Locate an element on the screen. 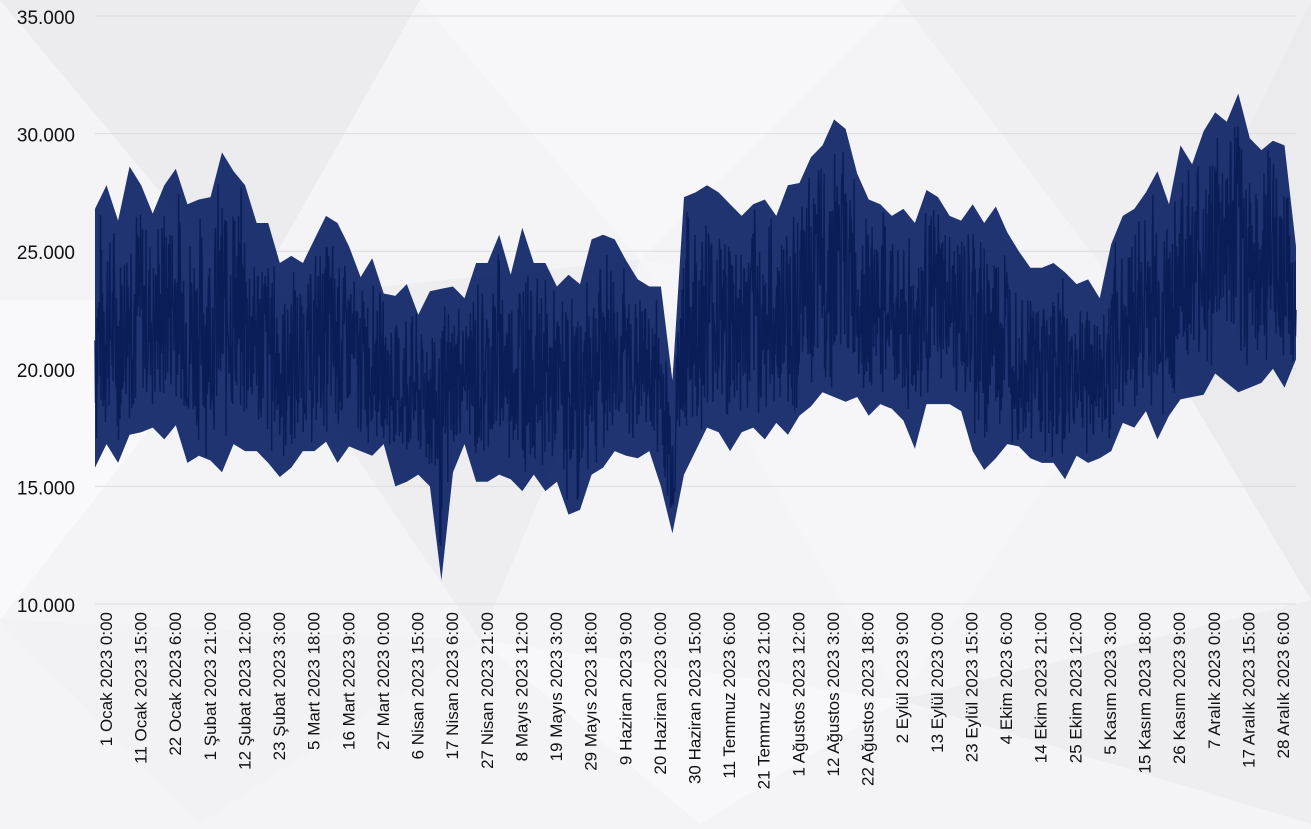 The width and height of the screenshot is (1311, 829). y-tick-label: 10.000 is located at coordinates (46, 606).